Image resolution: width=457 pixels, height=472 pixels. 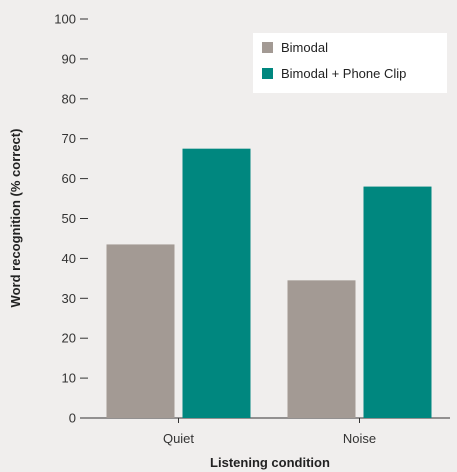 What do you see at coordinates (69, 298) in the screenshot?
I see `y-tick-label: 30` at bounding box center [69, 298].